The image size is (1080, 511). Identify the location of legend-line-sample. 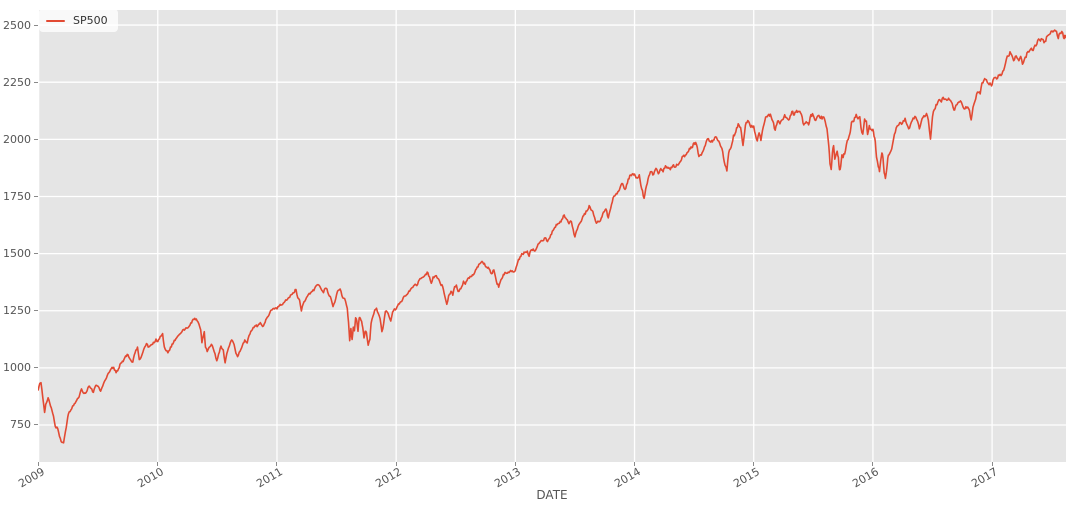
(55, 20).